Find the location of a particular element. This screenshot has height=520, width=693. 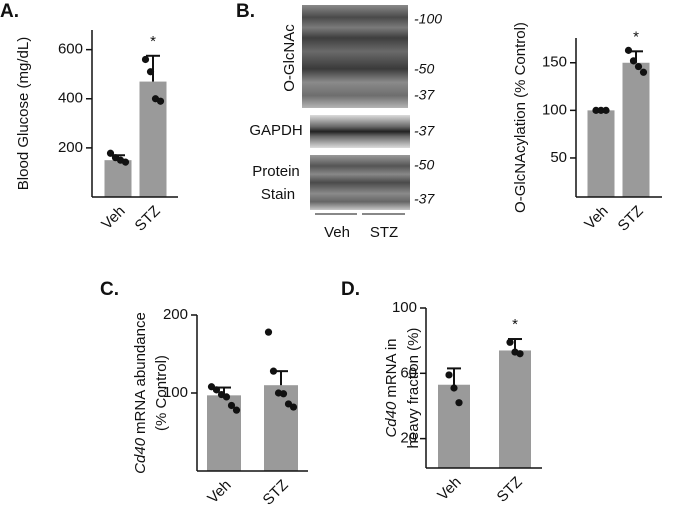

kda-marker: -100 is located at coordinates (428, 19).